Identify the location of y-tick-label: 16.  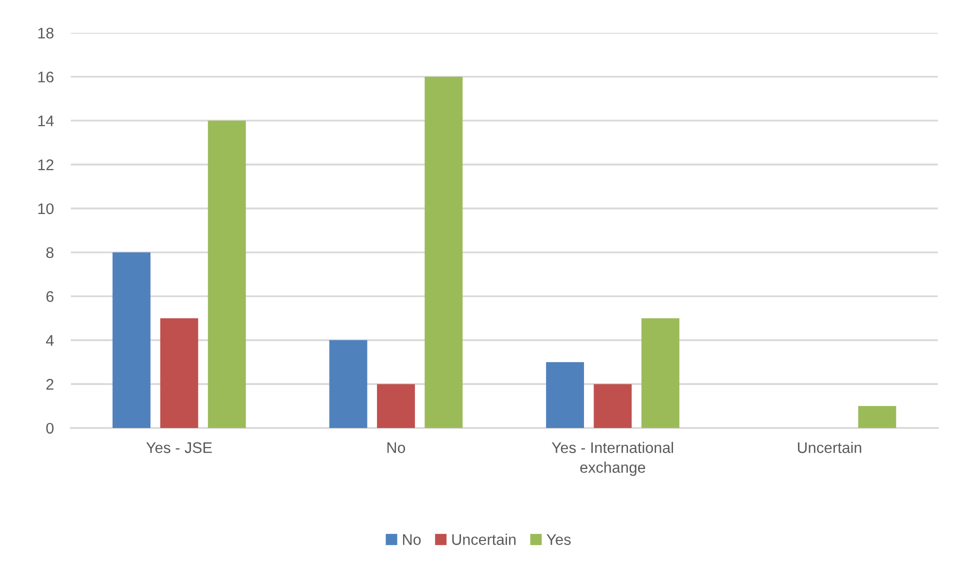
(46, 77).